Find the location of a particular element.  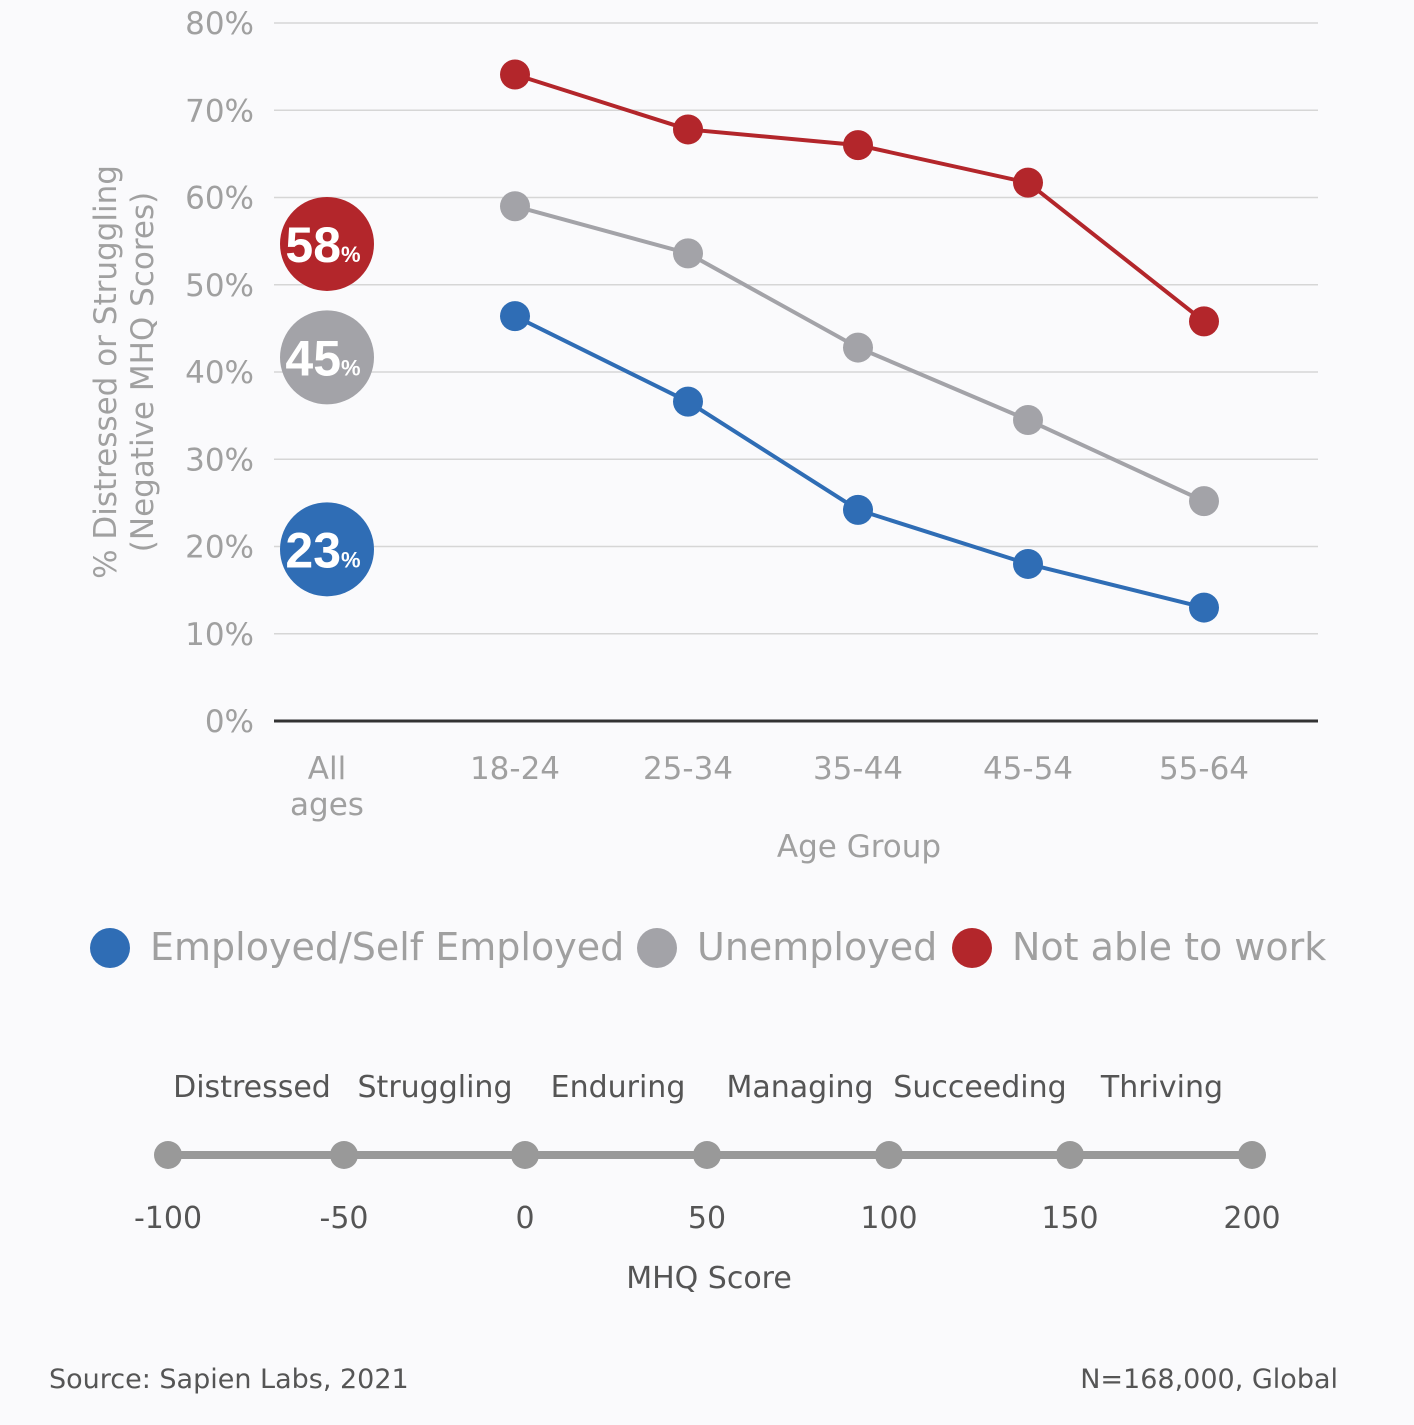

badge-number: 23 is located at coordinates (313, 550).